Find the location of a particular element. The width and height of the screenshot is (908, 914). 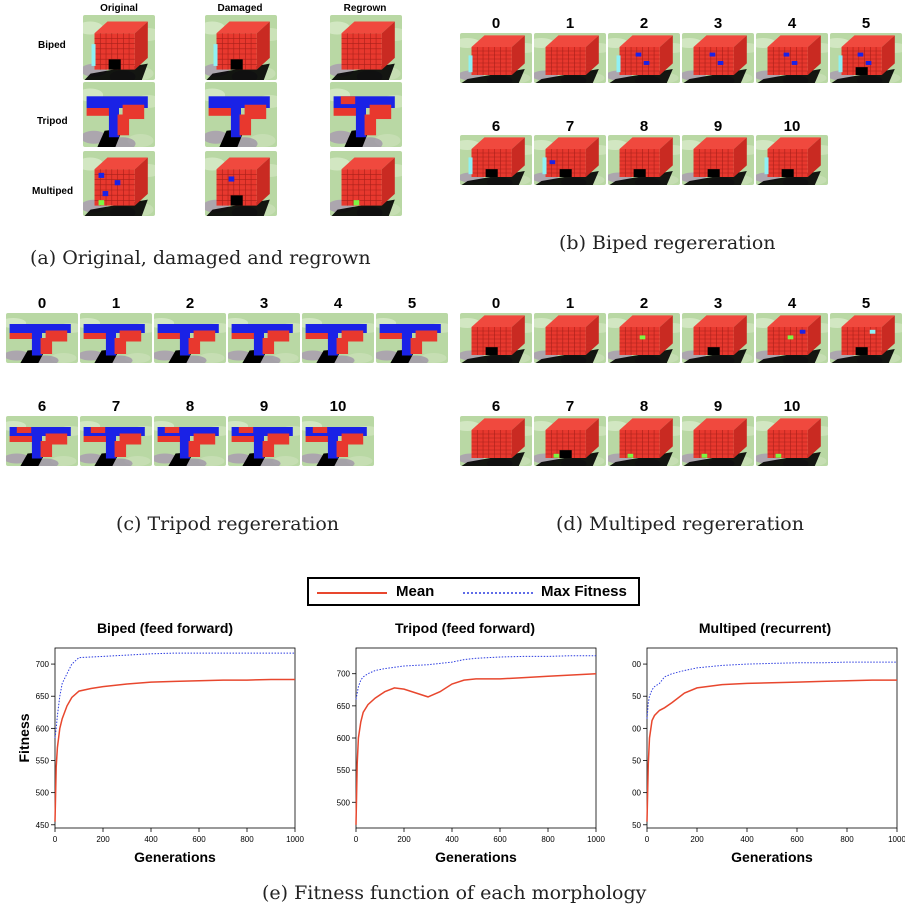

tripod-step-label-7: 7 is located at coordinates (116, 406).